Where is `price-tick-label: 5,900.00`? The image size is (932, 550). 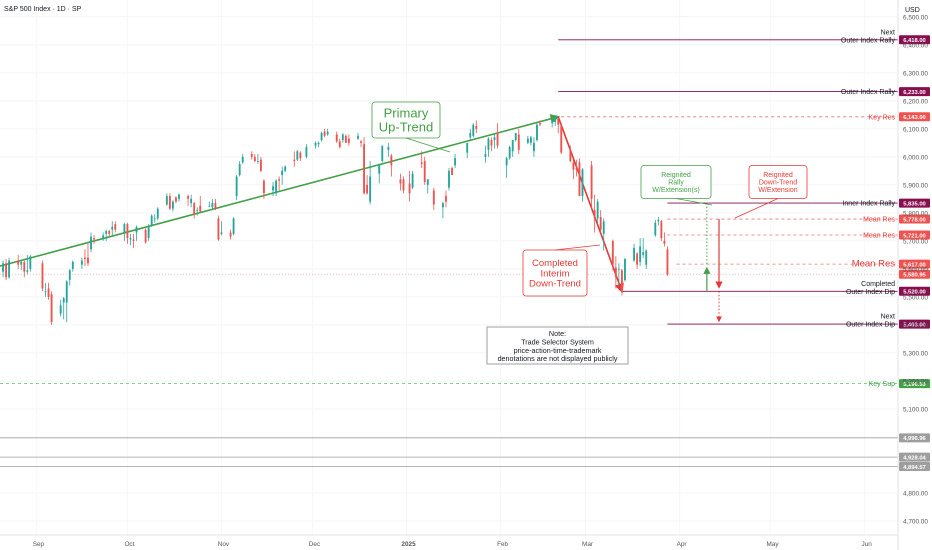 price-tick-label: 5,900.00 is located at coordinates (915, 185).